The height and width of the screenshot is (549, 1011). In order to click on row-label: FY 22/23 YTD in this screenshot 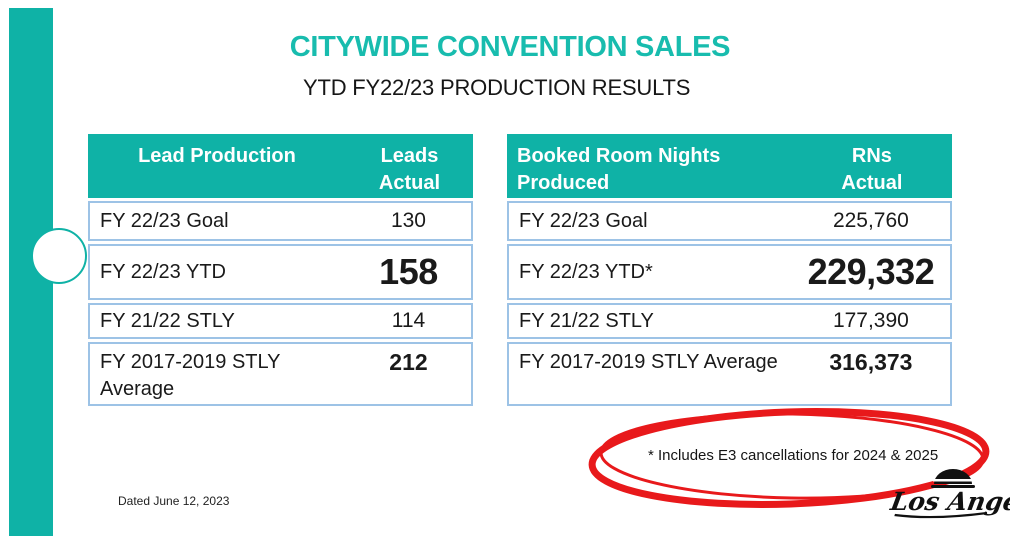, I will do `click(217, 272)`.